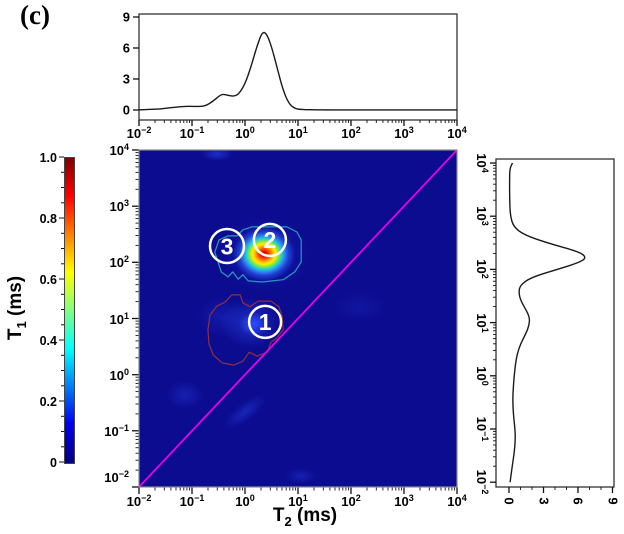 The width and height of the screenshot is (624, 534). Describe the element at coordinates (126, 48) in the screenshot. I see `top-marginal-ytick-label: 6` at that location.